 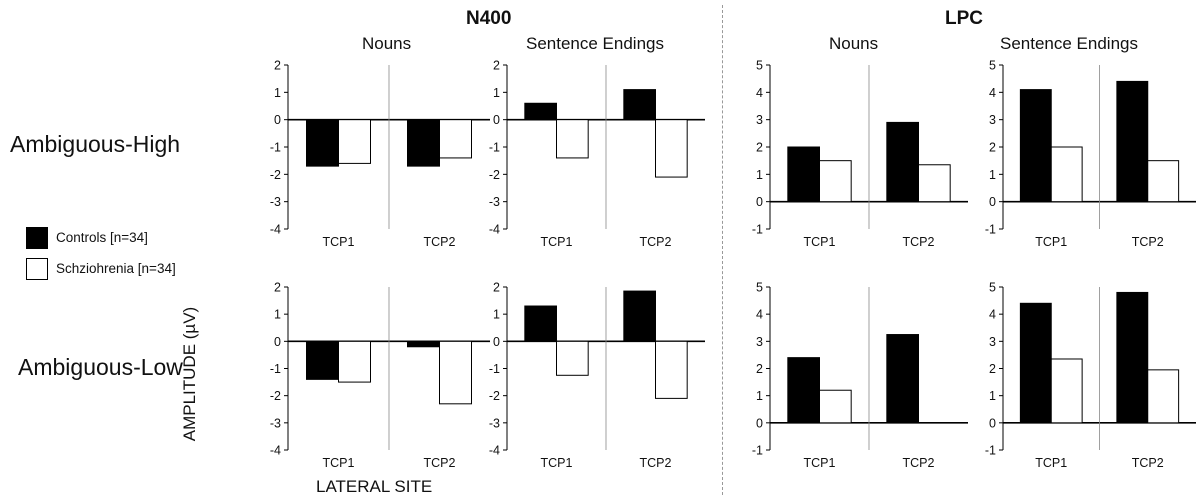 What do you see at coordinates (189, 374) in the screenshot?
I see `y-axis-title: AMPLITUDE (µV)` at bounding box center [189, 374].